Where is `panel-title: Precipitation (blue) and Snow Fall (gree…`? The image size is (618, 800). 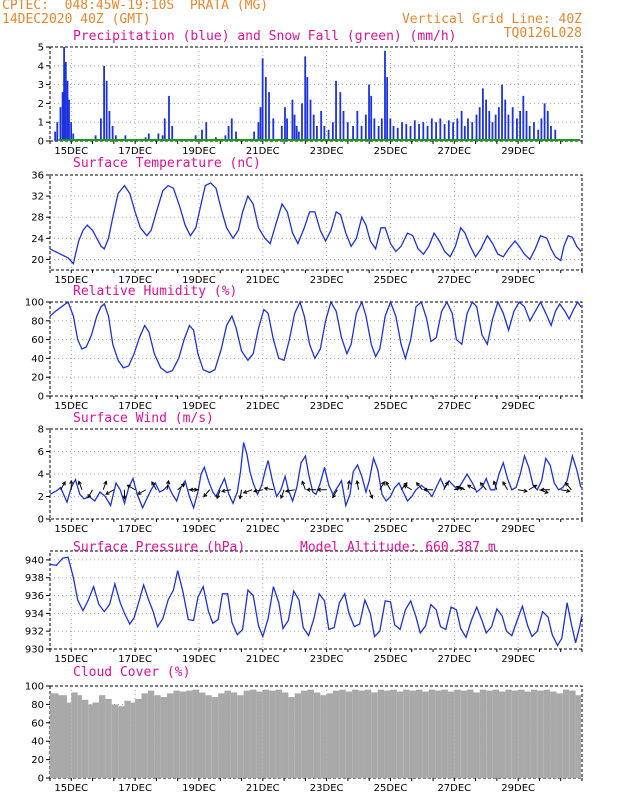 panel-title: Precipitation (blue) and Snow Fall (gree… is located at coordinates (265, 36).